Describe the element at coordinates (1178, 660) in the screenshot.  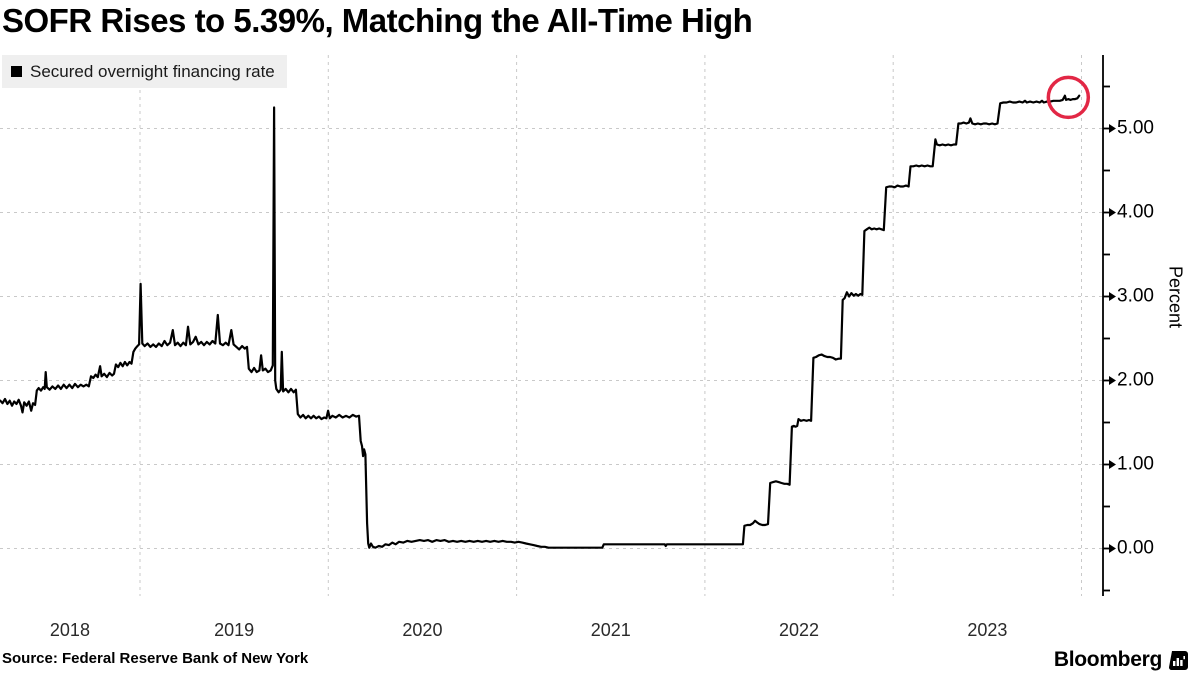
I see `bloomberg-logo-icon` at that location.